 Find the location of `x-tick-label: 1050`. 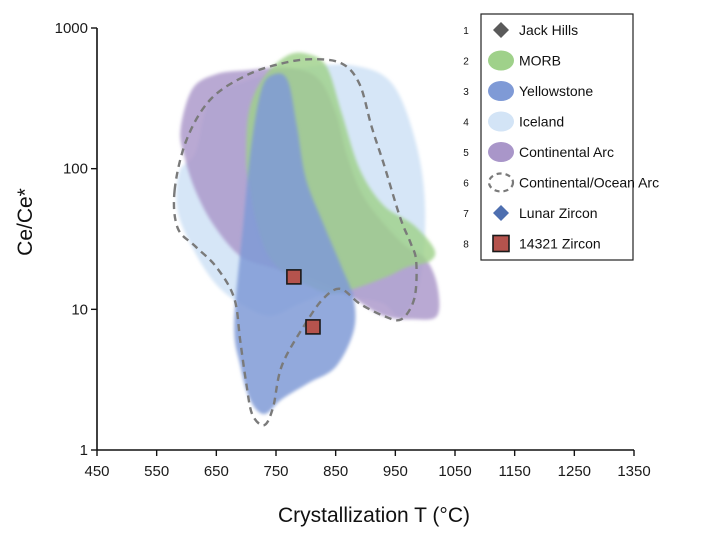

x-tick-label: 1050 is located at coordinates (454, 471).